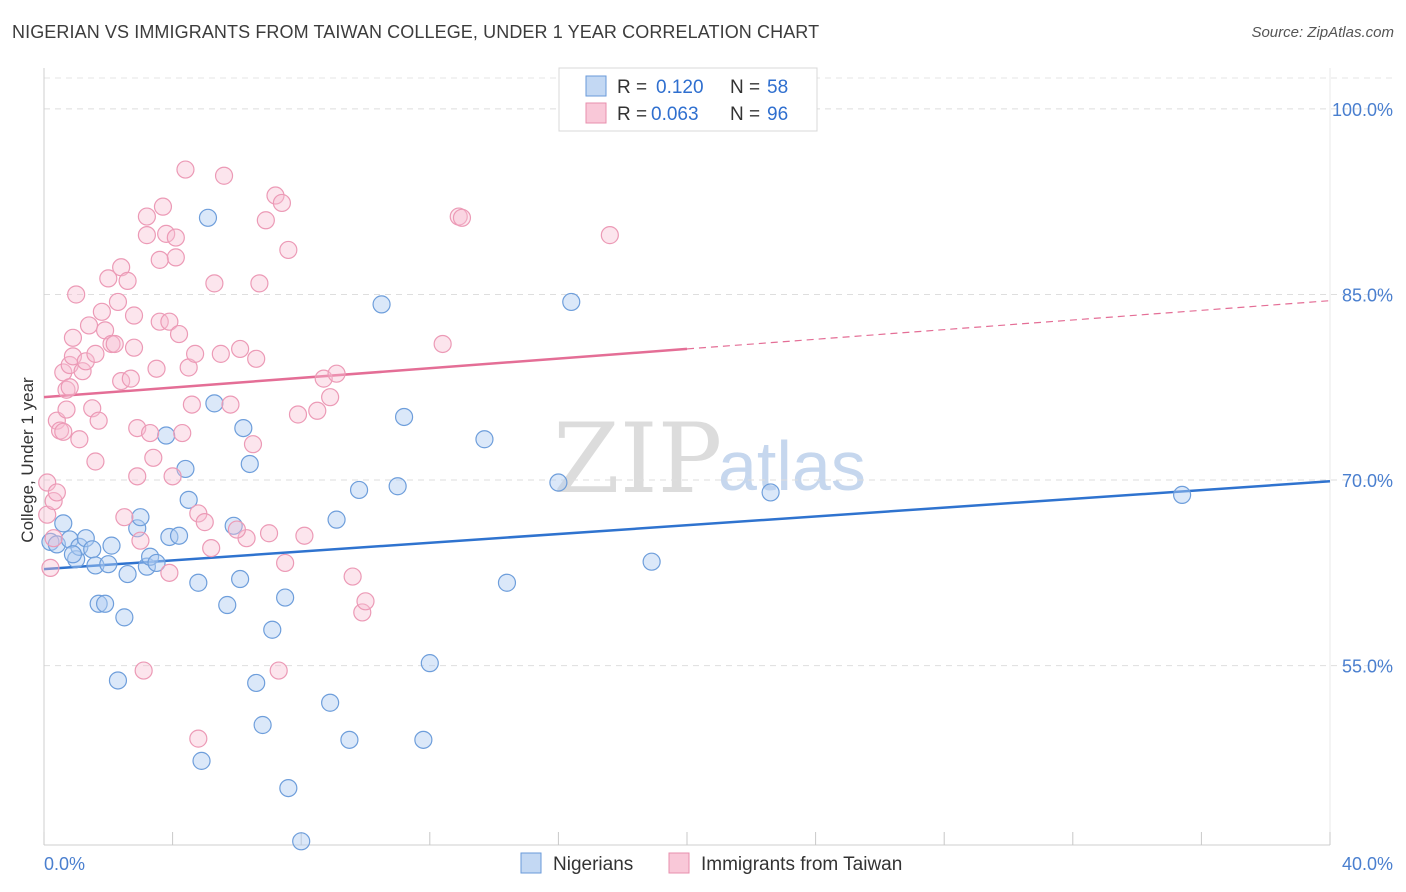 The image size is (1406, 892). Describe the element at coordinates (679, 863) in the screenshot. I see `bottom-legend-swatch-taiwan` at that location.